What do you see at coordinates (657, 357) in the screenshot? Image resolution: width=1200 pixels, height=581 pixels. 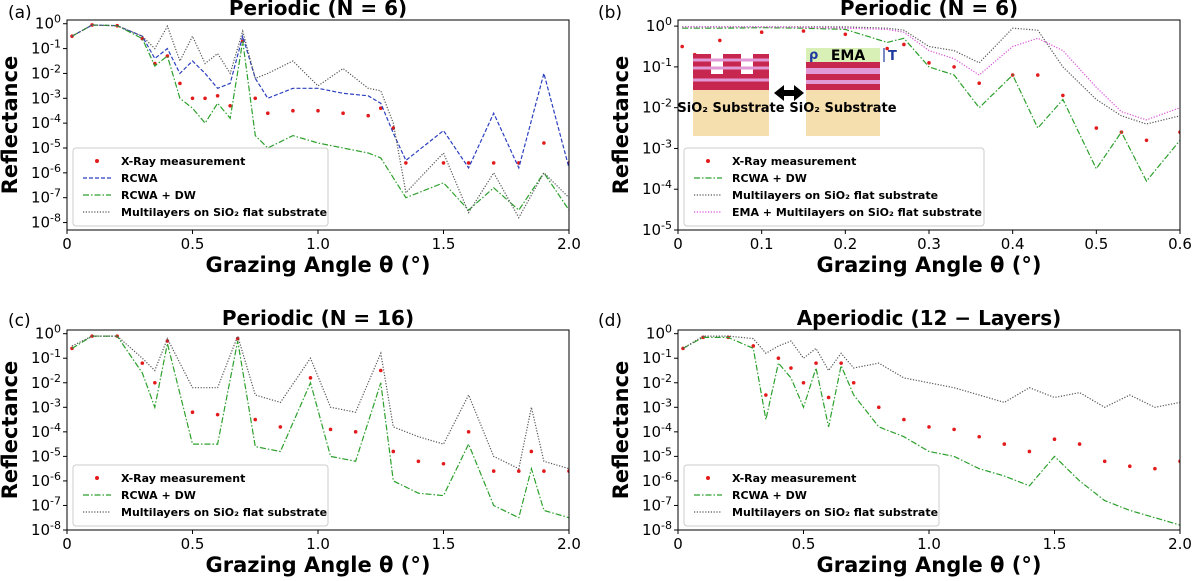 I see `y-tick-label: 10⁻¹` at bounding box center [657, 357].